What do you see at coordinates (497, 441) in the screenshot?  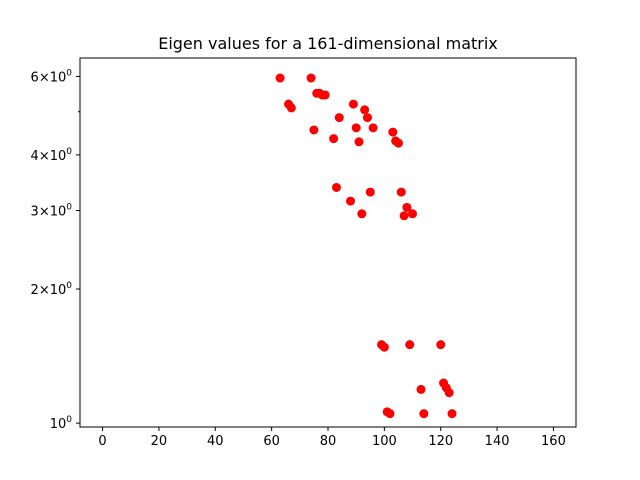 I see `x-tick-label: 140` at bounding box center [497, 441].